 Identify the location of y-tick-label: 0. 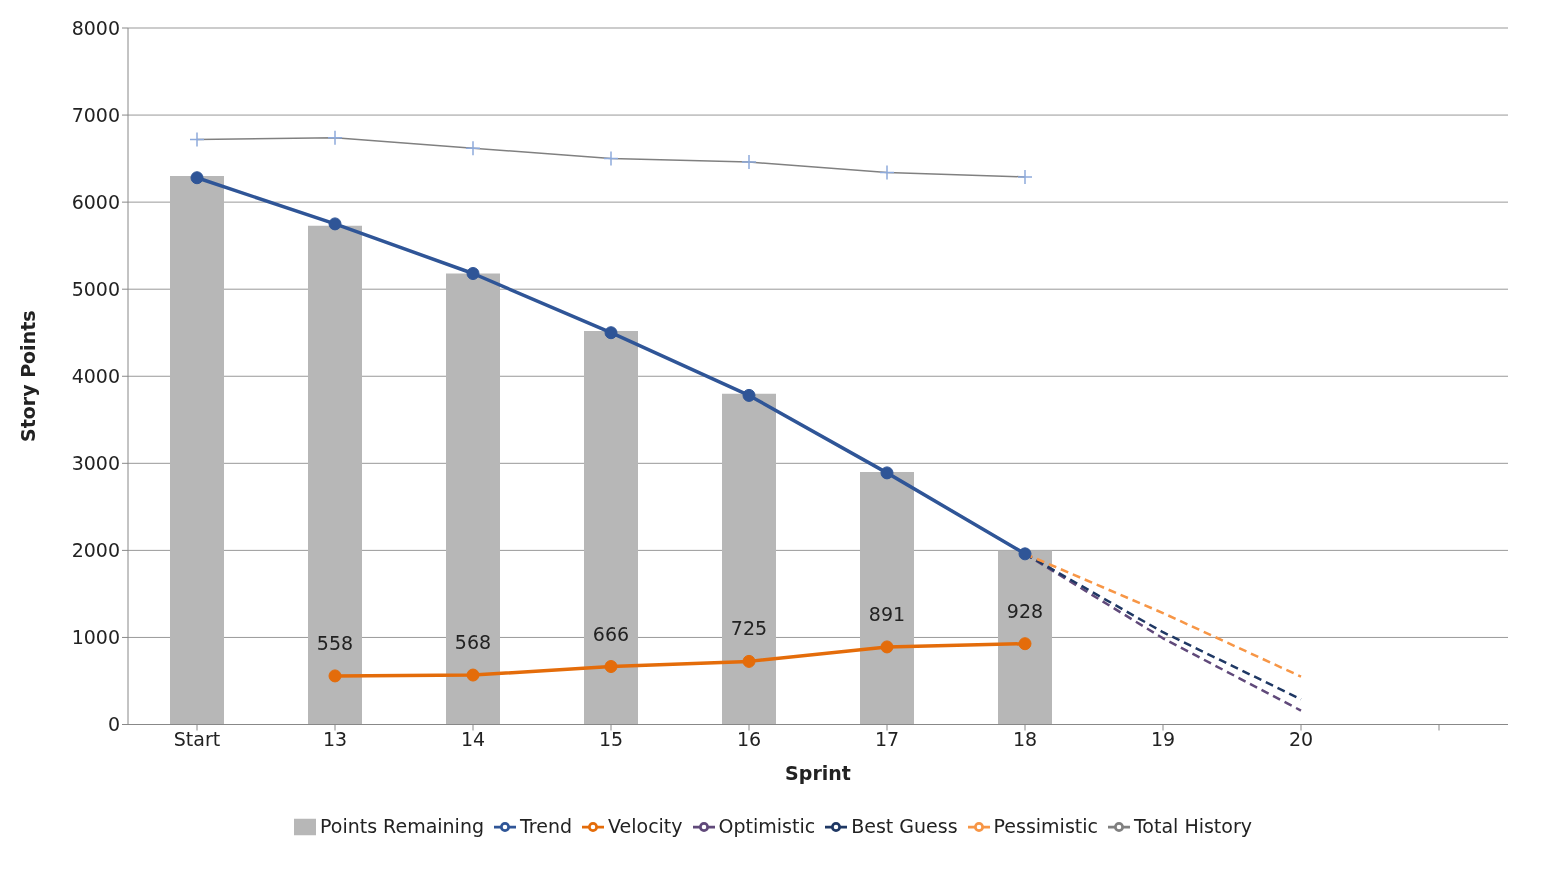
(113, 724).